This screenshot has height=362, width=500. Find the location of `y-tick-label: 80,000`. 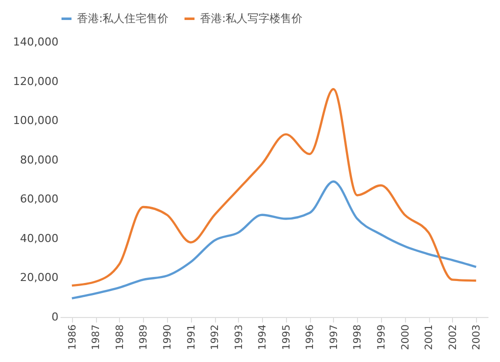

y-tick-label: 80,000 is located at coordinates (39, 159).